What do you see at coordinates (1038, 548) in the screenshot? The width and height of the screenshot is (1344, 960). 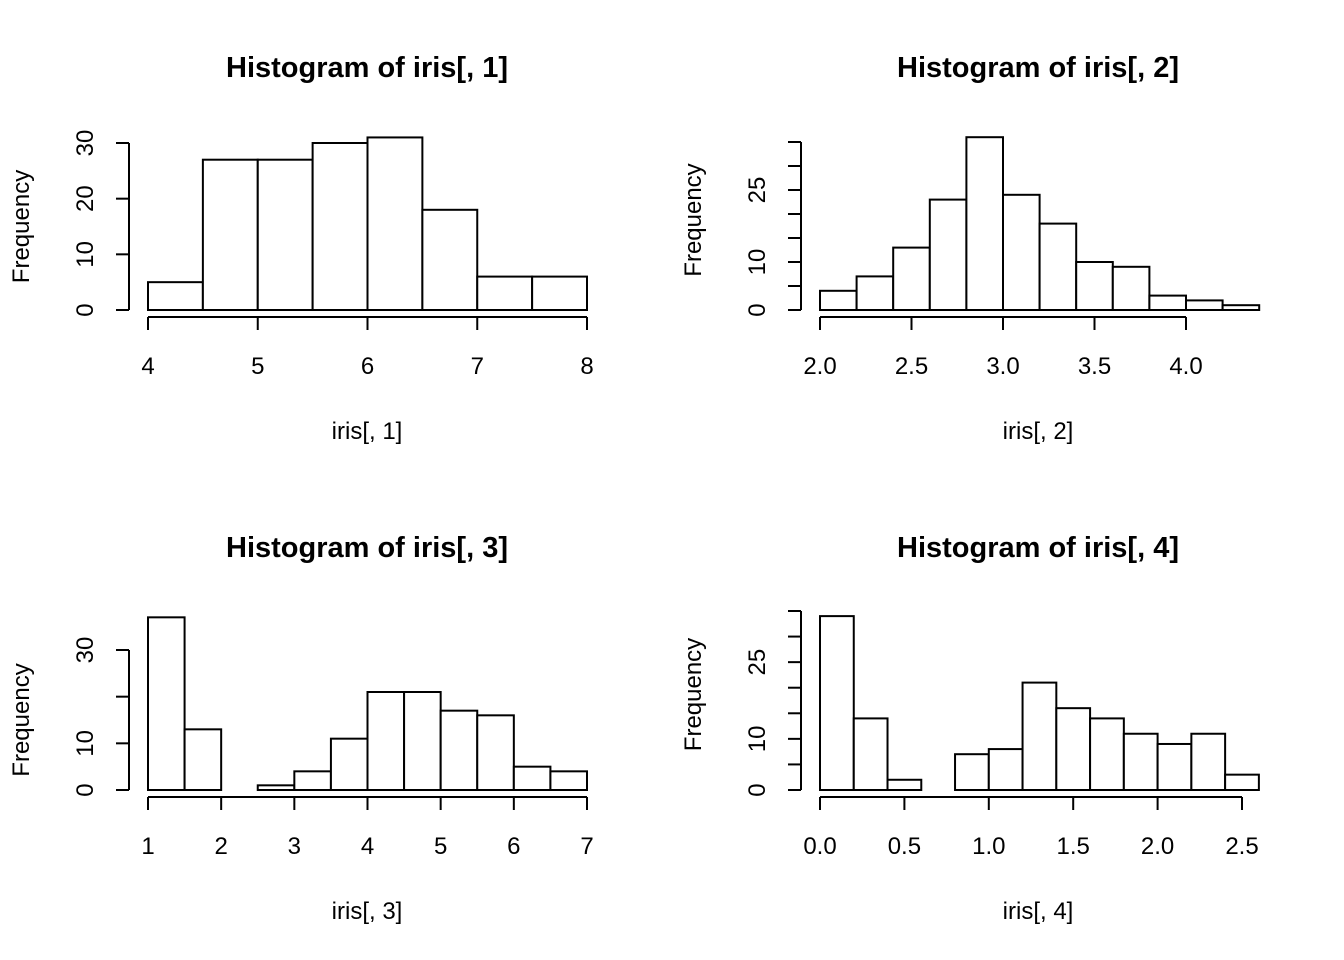 I see `chart-title: Histogram of iris[, 4]` at bounding box center [1038, 548].